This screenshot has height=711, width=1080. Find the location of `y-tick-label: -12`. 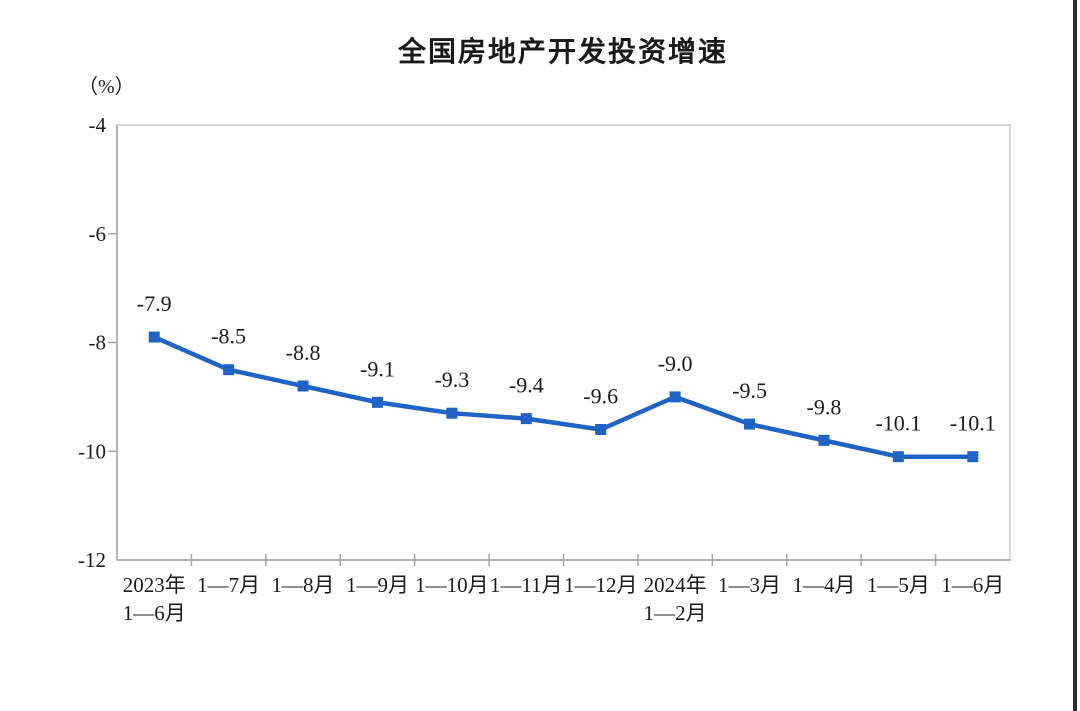

y-tick-label: -12 is located at coordinates (92, 560).